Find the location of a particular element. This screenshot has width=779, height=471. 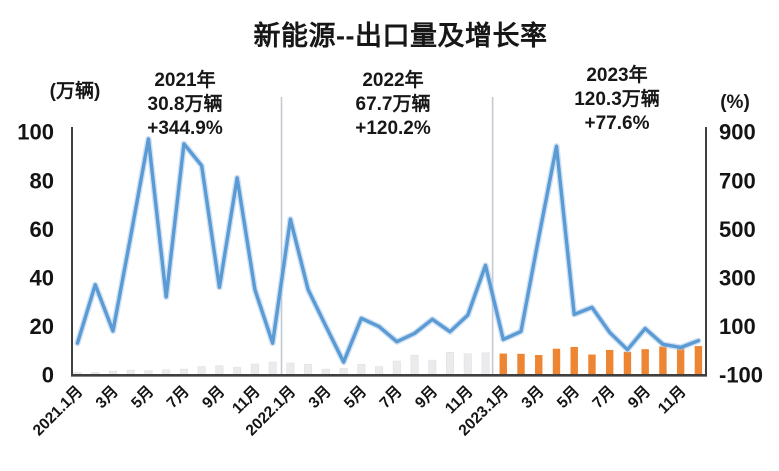

export-bar-2022.10月 is located at coordinates (450, 364).